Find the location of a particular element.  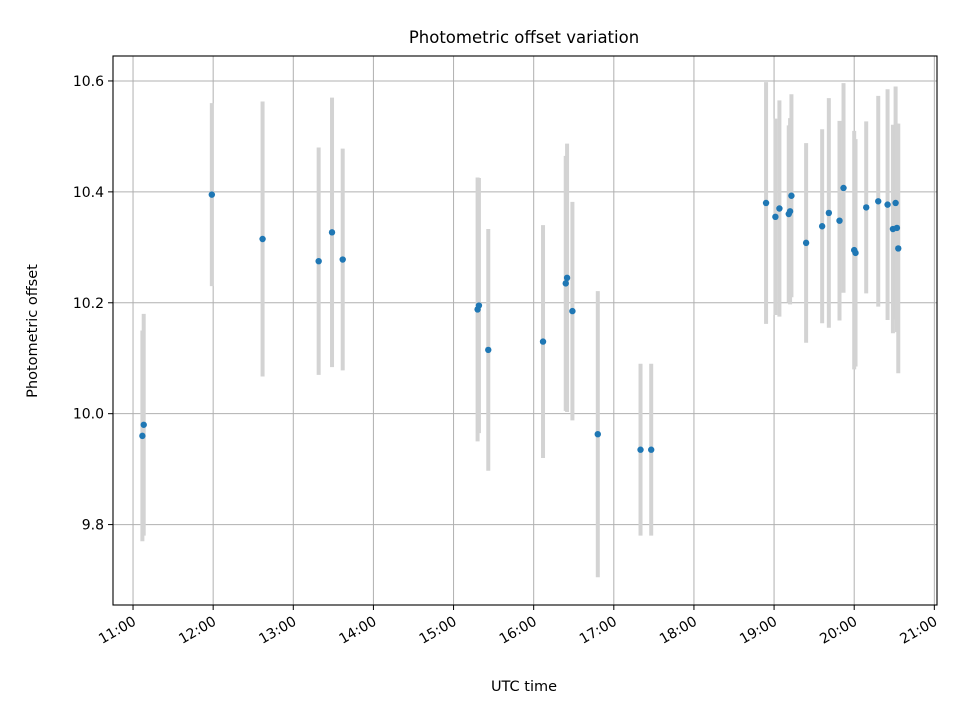

y-tick-label: 10.0 is located at coordinates (88, 415).